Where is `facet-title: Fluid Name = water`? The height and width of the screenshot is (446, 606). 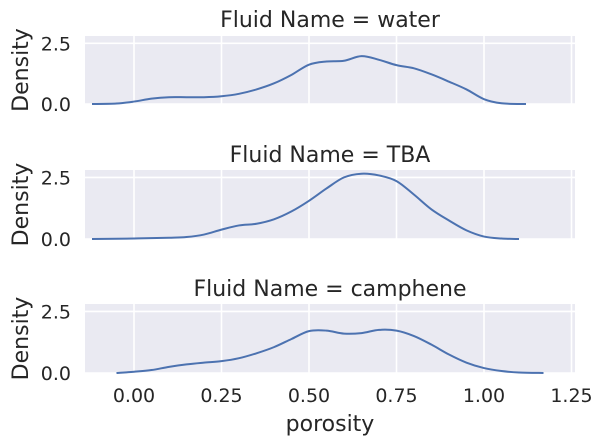 facet-title: Fluid Name = water is located at coordinates (330, 20).